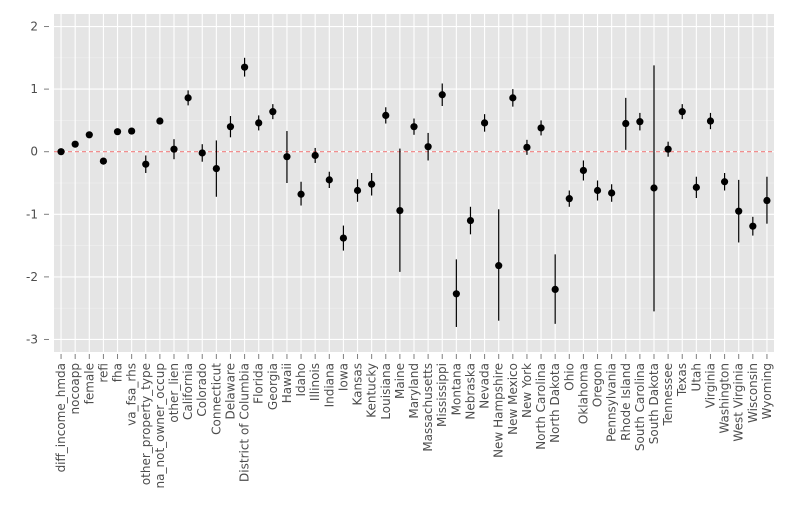  Describe the element at coordinates (34, 27) in the screenshot. I see `y-tick-label: 2` at that location.